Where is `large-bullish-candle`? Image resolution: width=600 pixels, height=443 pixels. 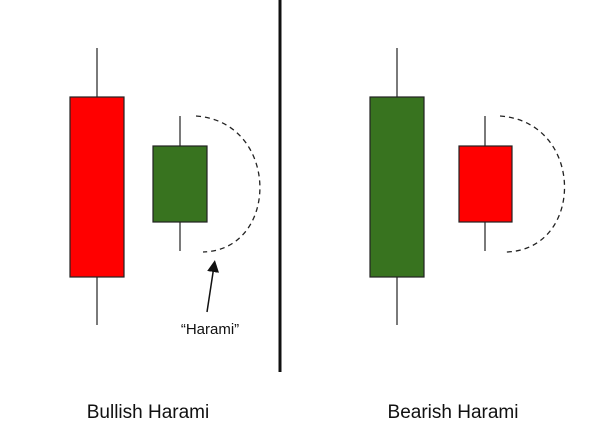 large-bullish-candle is located at coordinates (397, 187).